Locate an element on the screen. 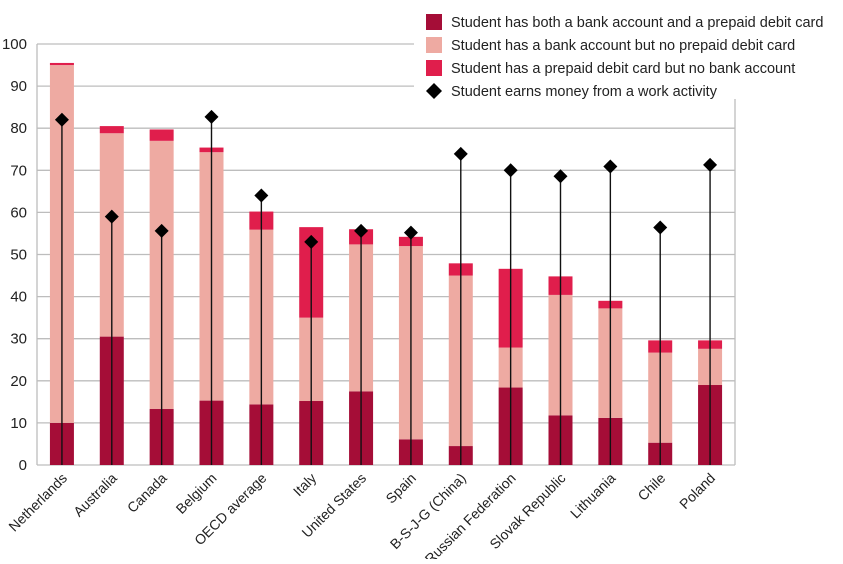 Image resolution: width=843 pixels, height=564 pixels. y-tick-label: 90 is located at coordinates (18, 86).